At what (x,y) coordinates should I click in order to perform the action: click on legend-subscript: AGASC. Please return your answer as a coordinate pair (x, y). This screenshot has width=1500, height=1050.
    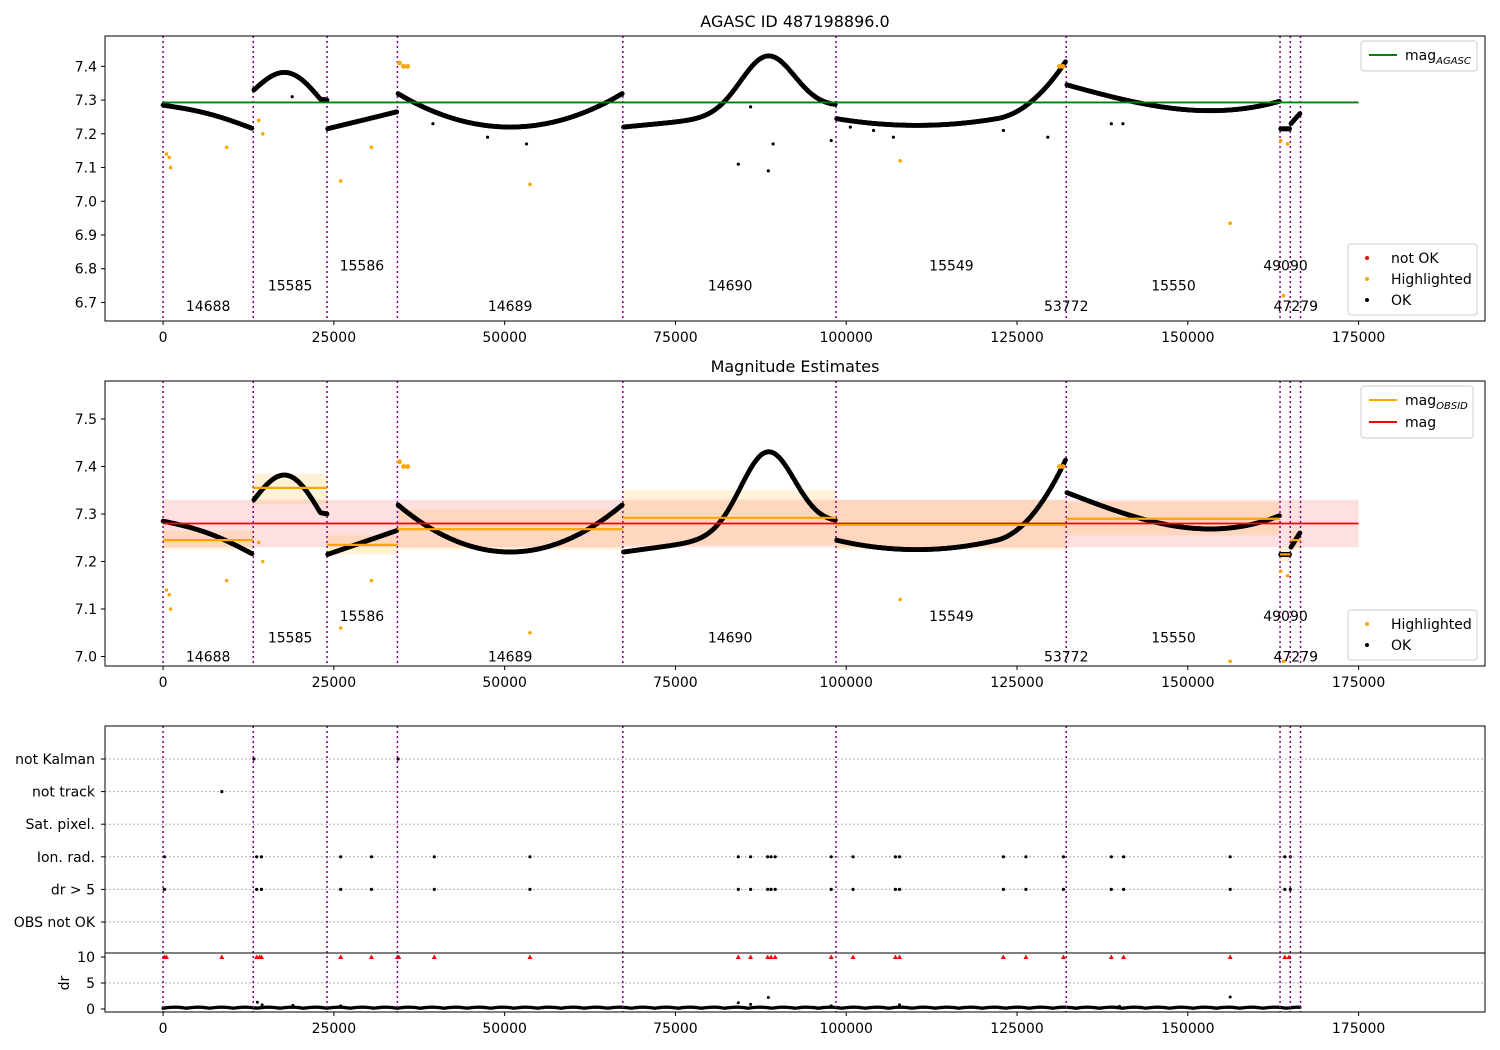
    Looking at the image, I should click on (1453, 61).